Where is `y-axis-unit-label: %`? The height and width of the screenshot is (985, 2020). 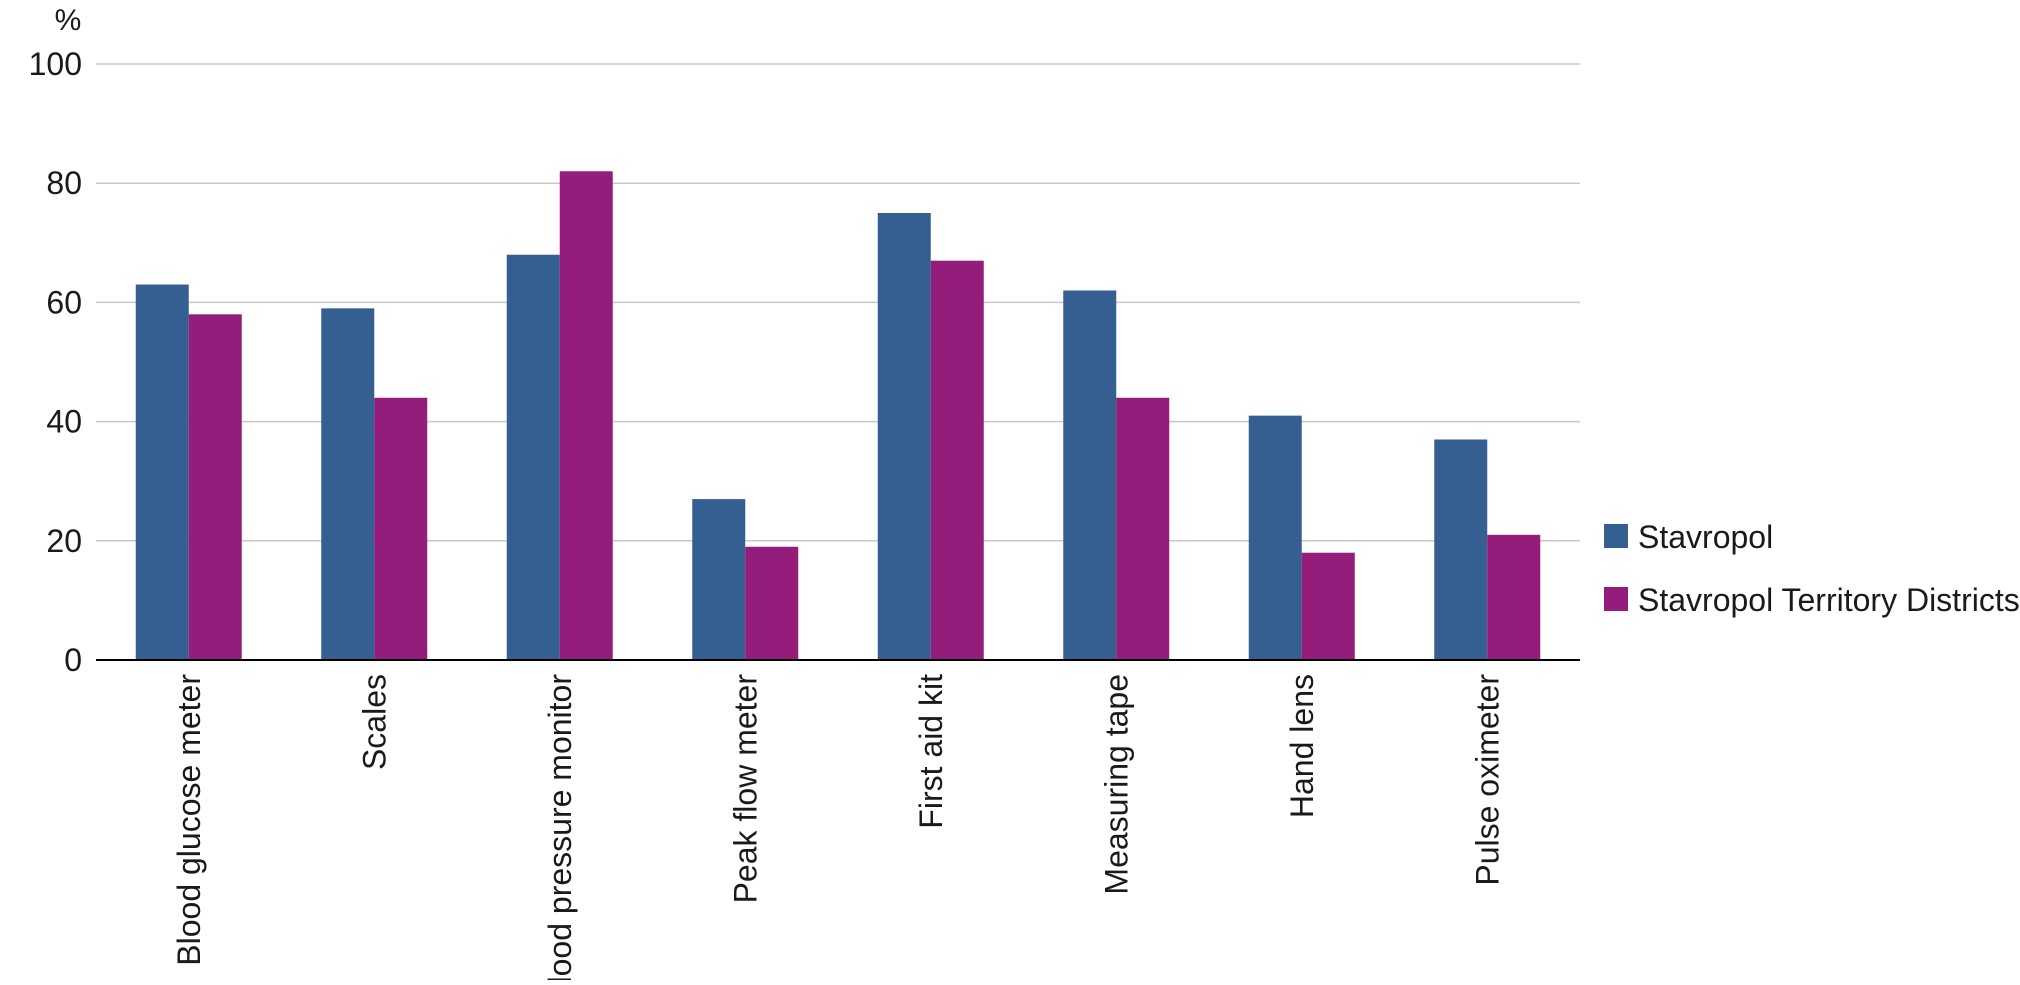 y-axis-unit-label: % is located at coordinates (68, 20).